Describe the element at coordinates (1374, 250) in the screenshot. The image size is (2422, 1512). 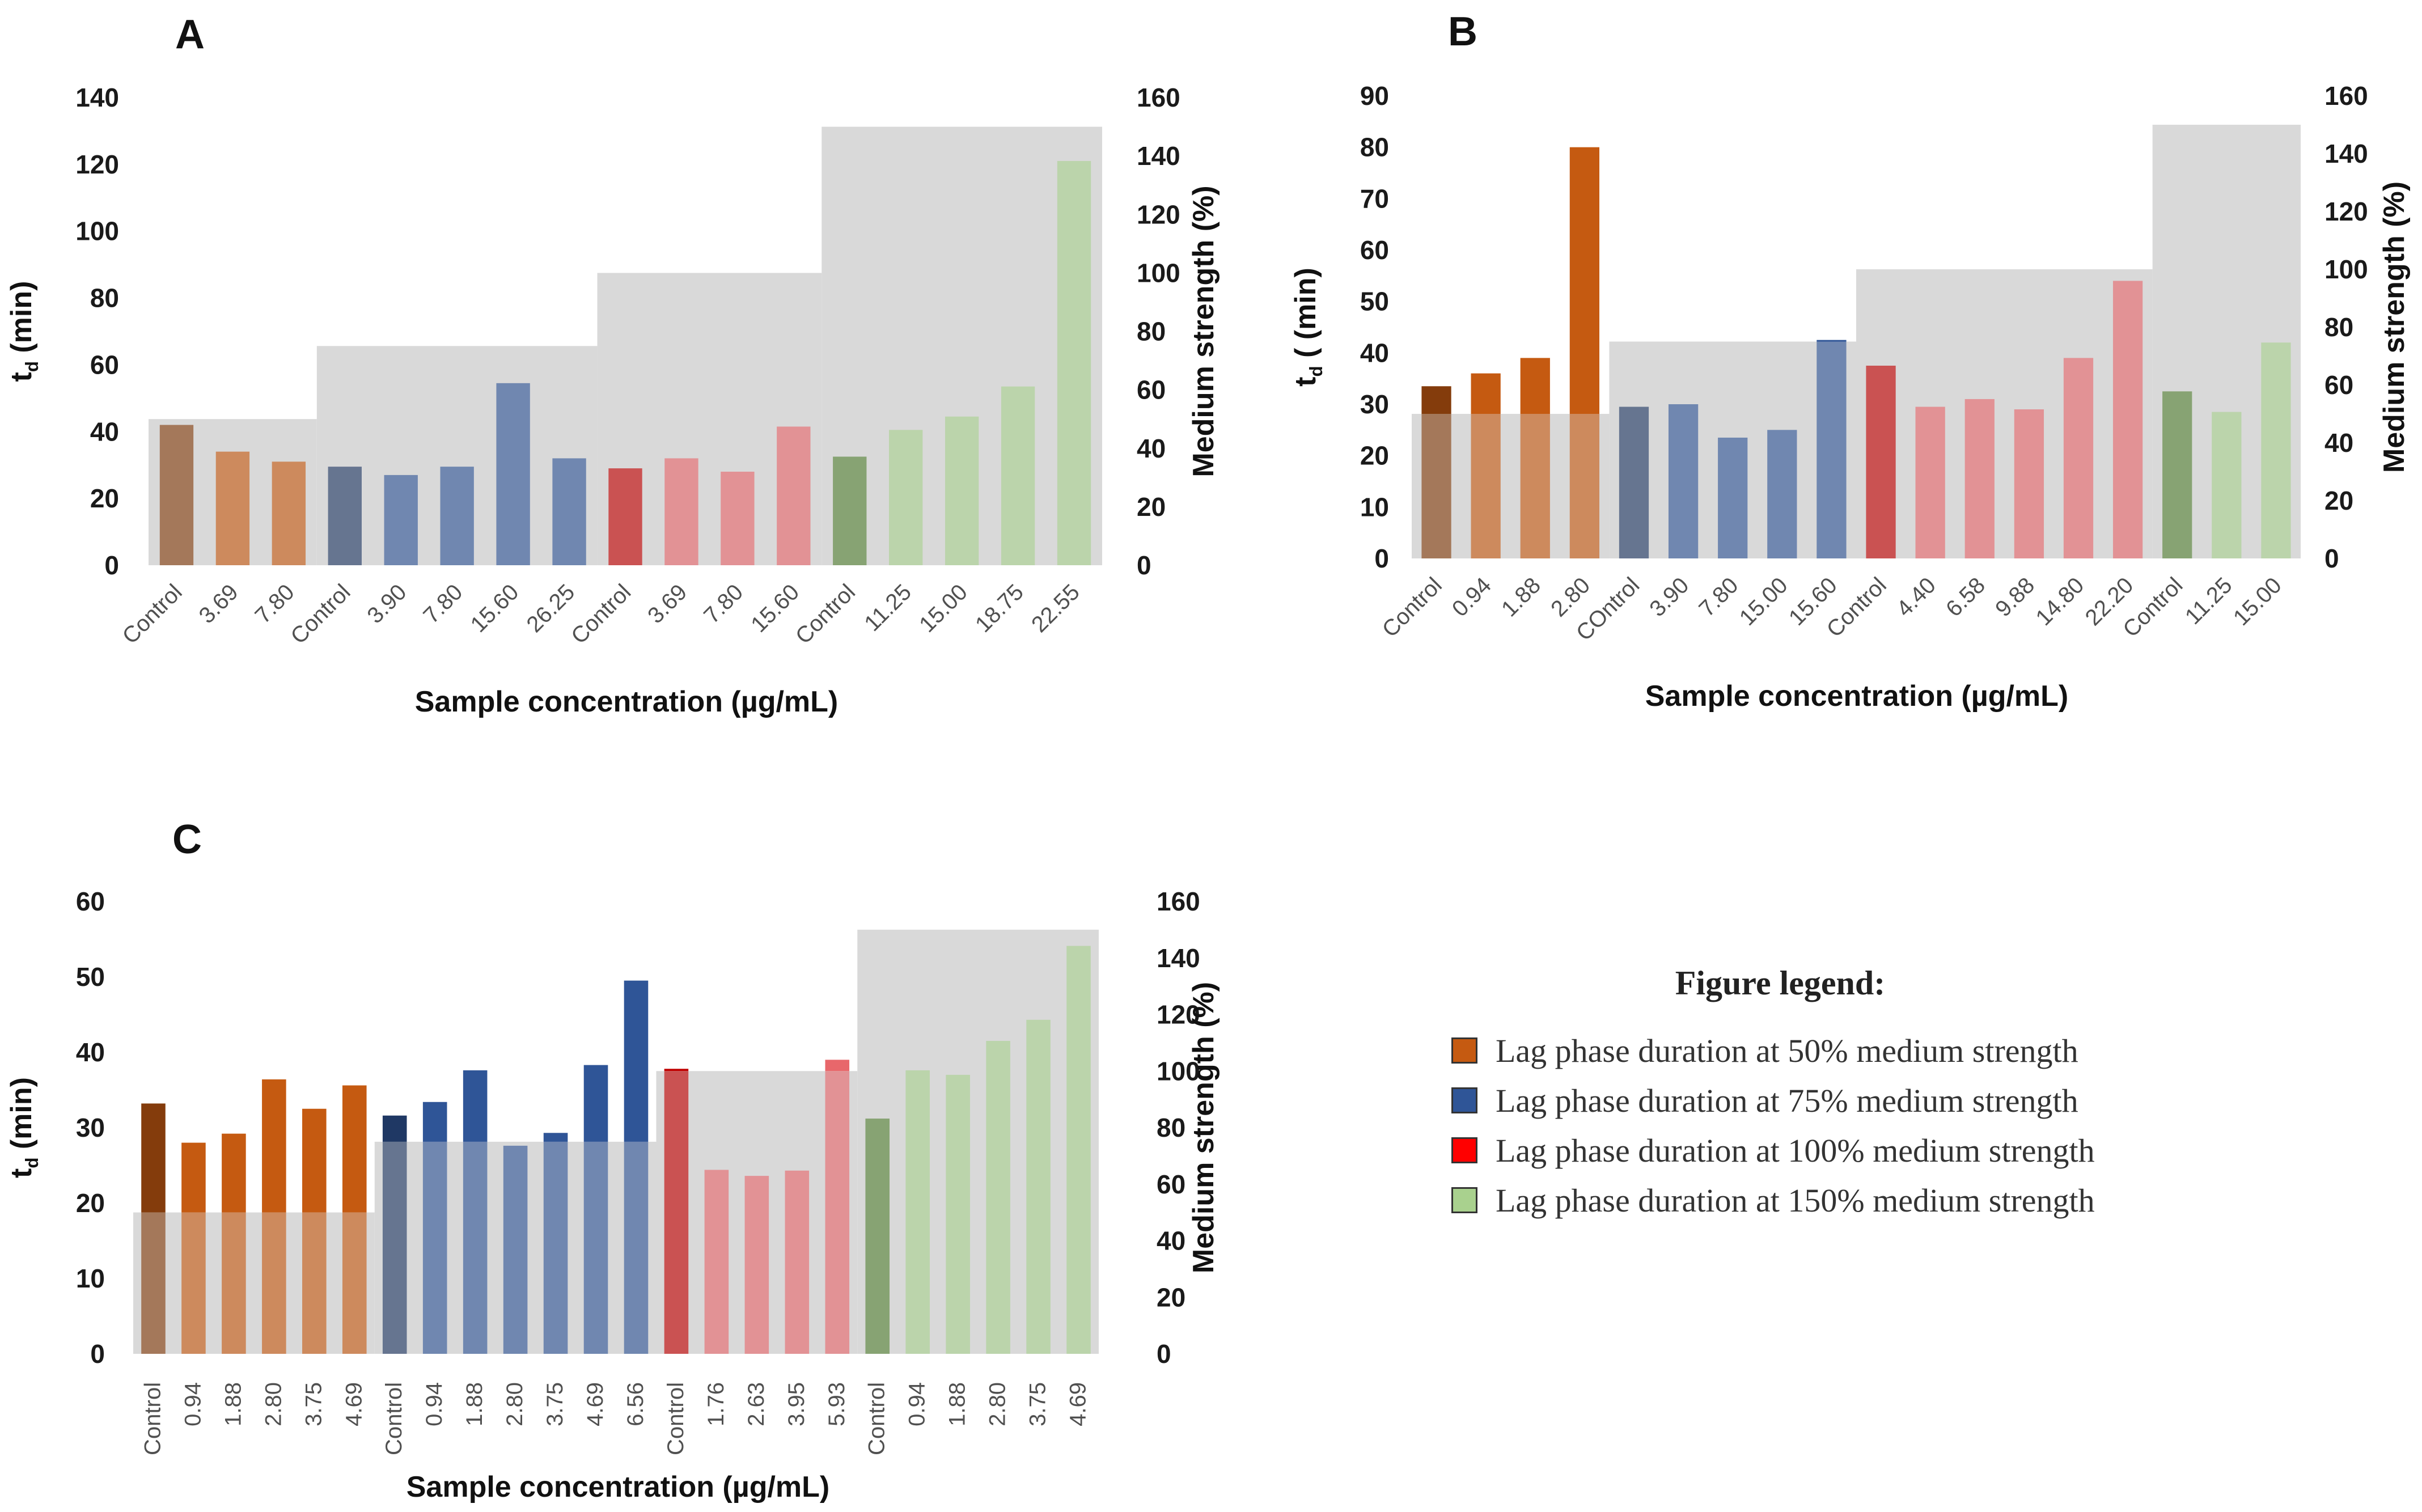
I see `y-tick-label: 60` at that location.